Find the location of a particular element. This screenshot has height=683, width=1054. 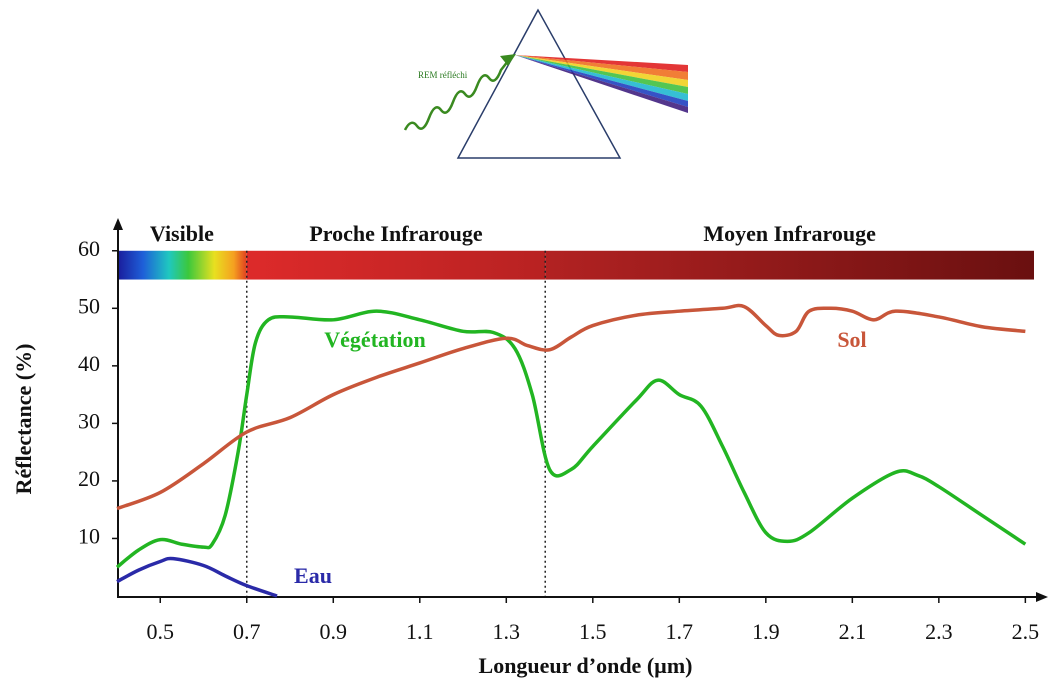

wave-label: REM réfléchi is located at coordinates (443, 75).